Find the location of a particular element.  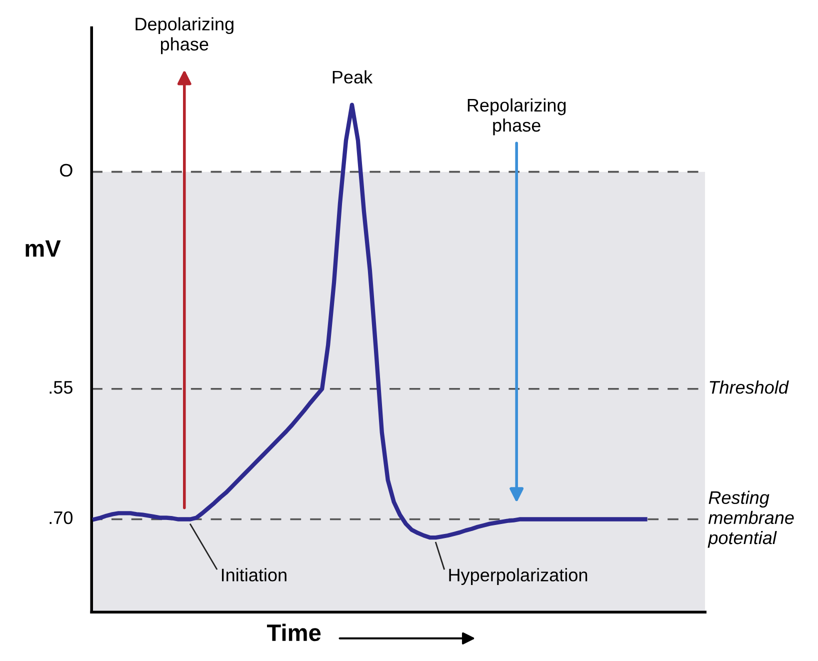

annotation: Repolarizing phase is located at coordinates (517, 117).